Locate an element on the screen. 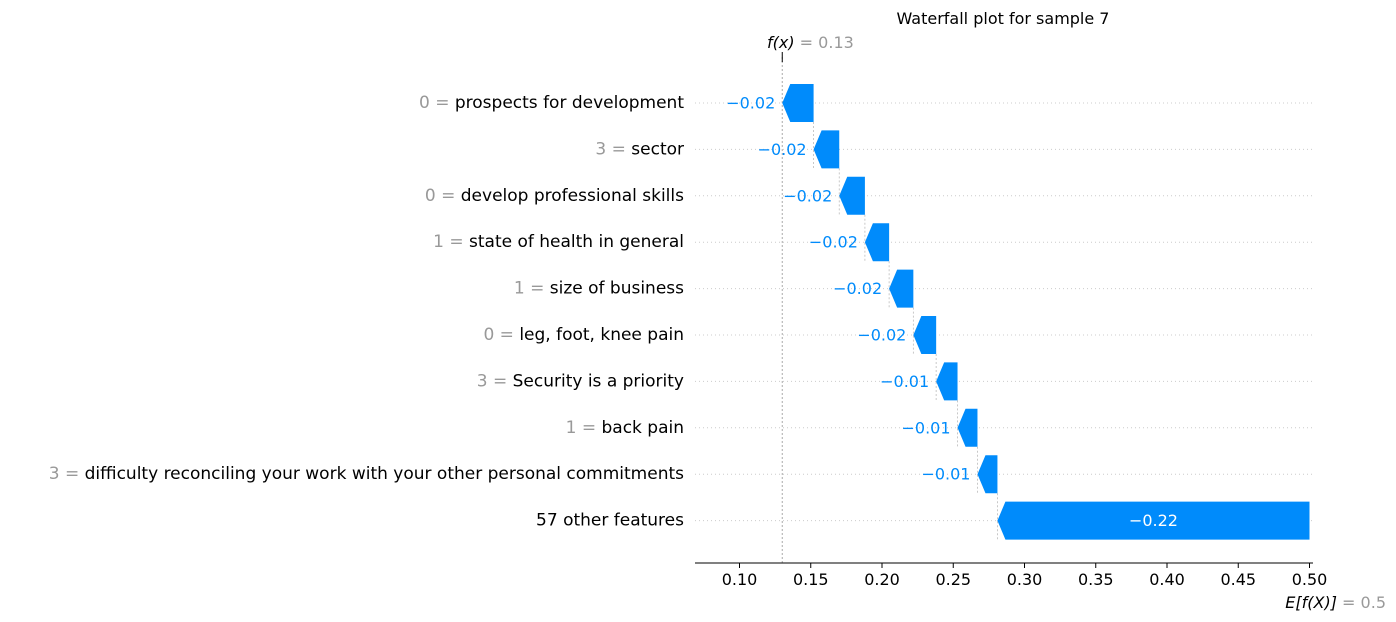 Image resolution: width=1396 pixels, height=622 pixels. fx-value: 0.13 is located at coordinates (836, 42).